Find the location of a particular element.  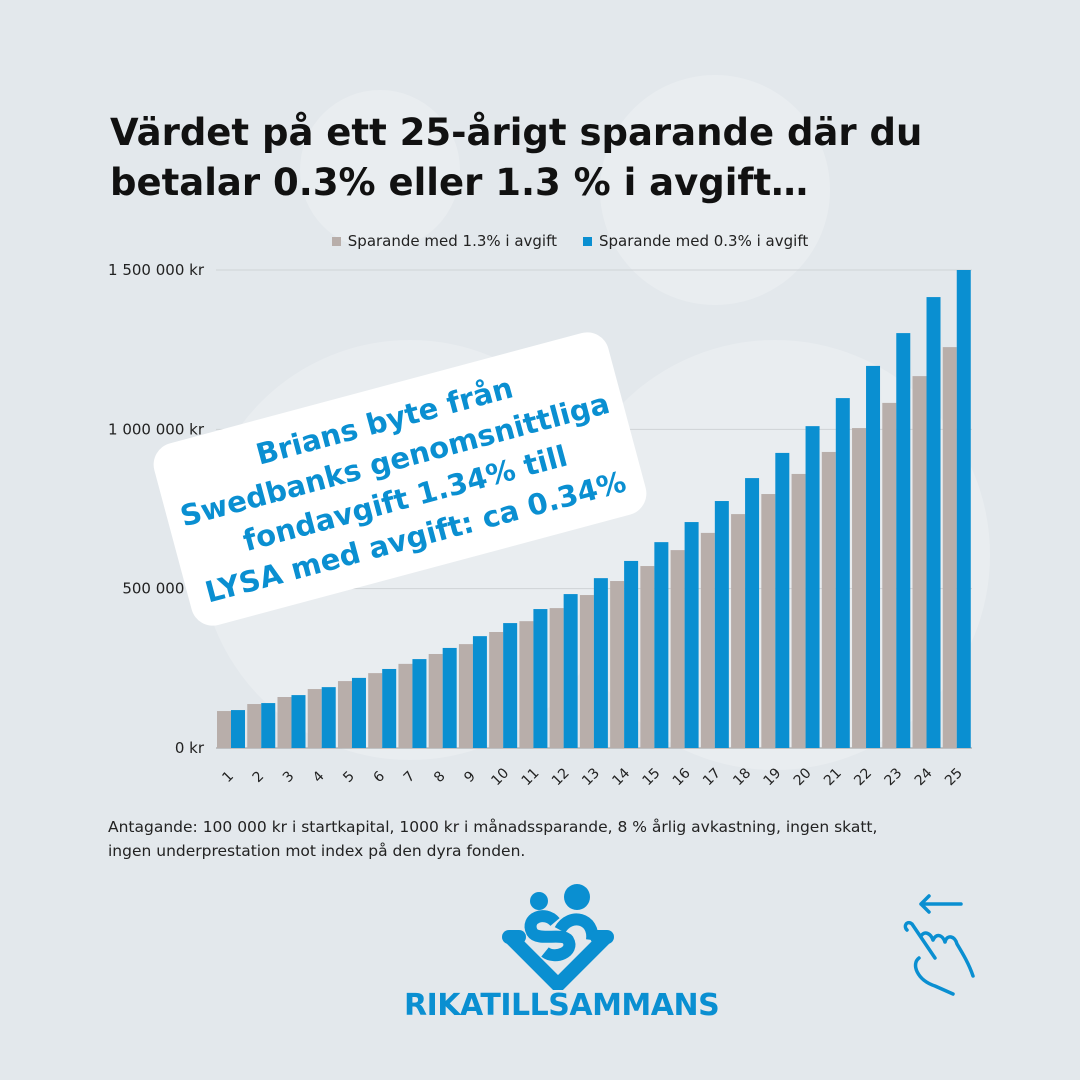

x-tick-label: 19 is located at coordinates (773, 777).